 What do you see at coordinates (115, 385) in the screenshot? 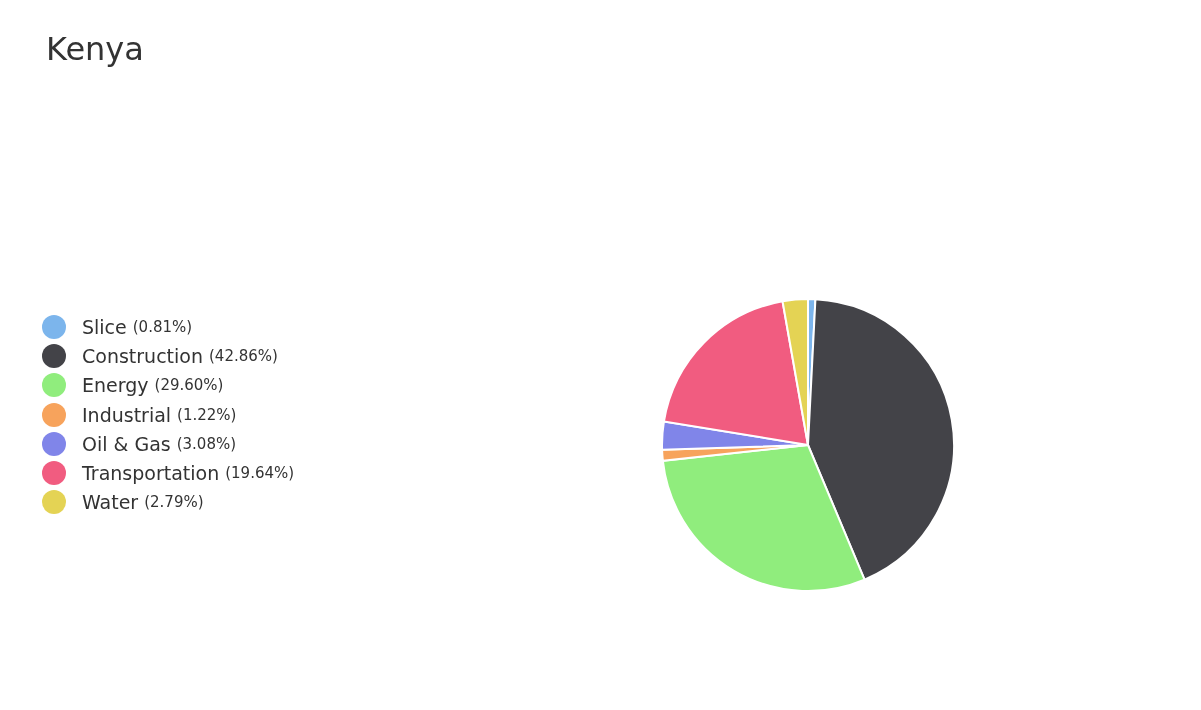
I see `legend-label: Energy` at bounding box center [115, 385].